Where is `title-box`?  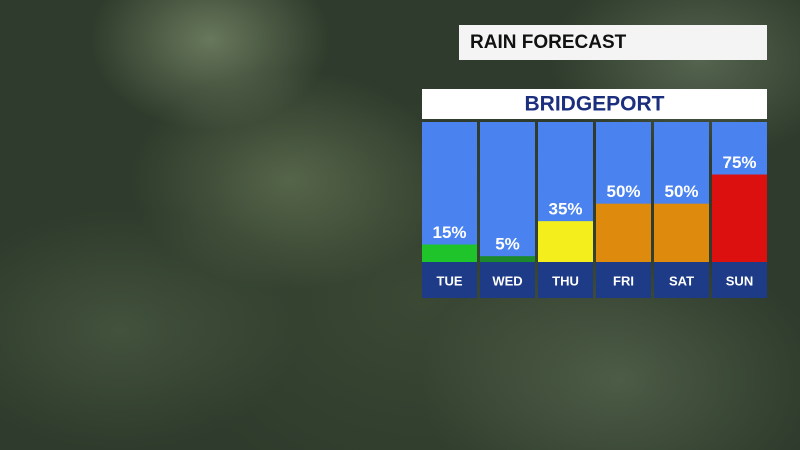
title-box is located at coordinates (613, 42).